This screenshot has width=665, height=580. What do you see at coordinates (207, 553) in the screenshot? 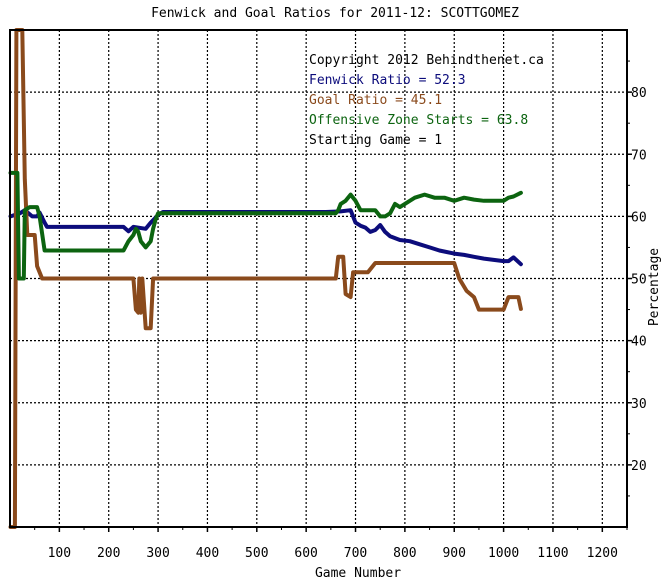
I see `x-tick-label: 400` at bounding box center [207, 553].